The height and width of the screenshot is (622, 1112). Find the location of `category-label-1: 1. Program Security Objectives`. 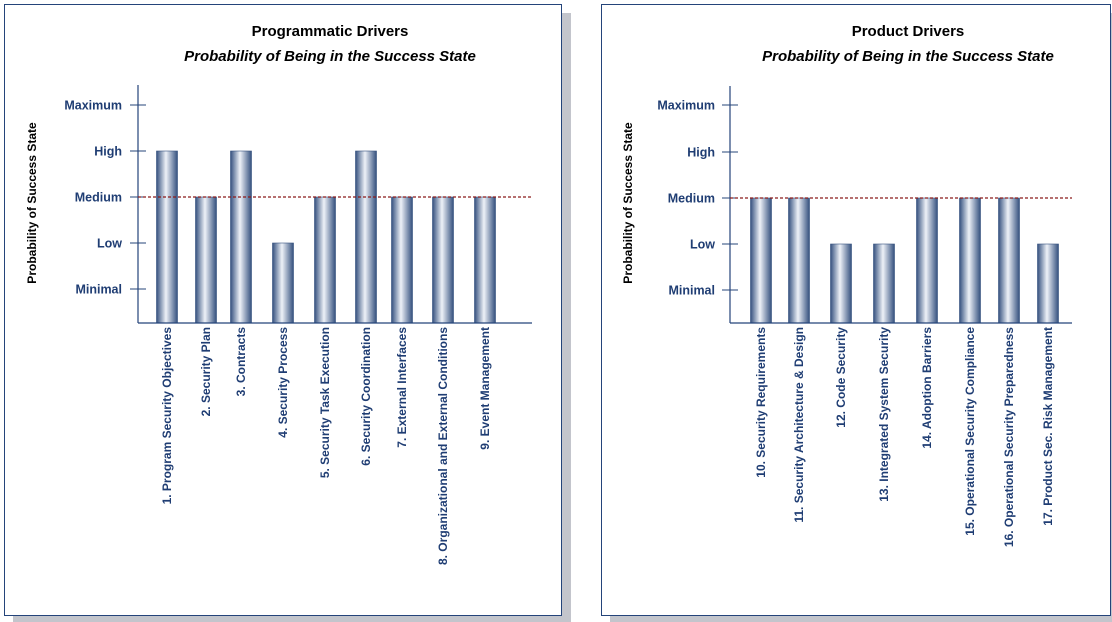

category-label-1: 1. Program Security Objectives is located at coordinates (167, 416).